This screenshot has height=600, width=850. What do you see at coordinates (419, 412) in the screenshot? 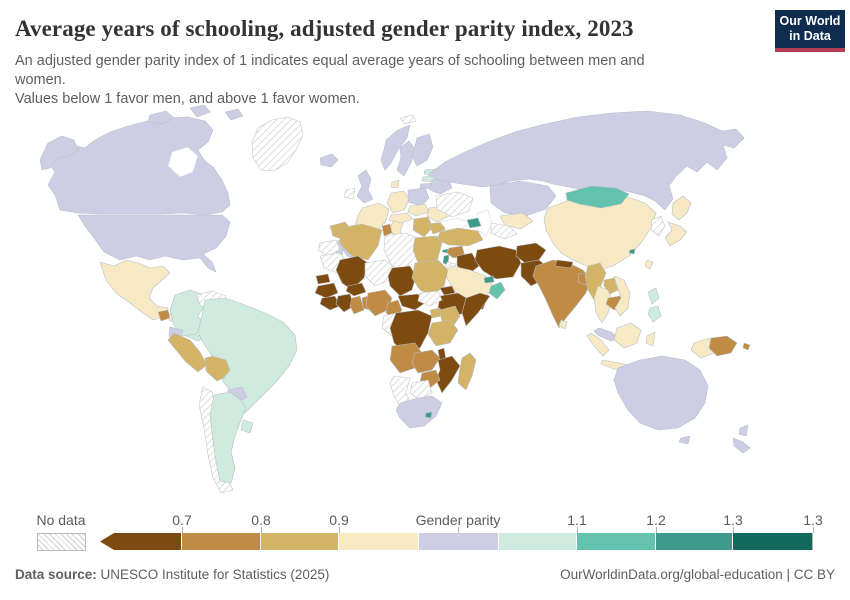
I see `country-south-africa` at bounding box center [419, 412].